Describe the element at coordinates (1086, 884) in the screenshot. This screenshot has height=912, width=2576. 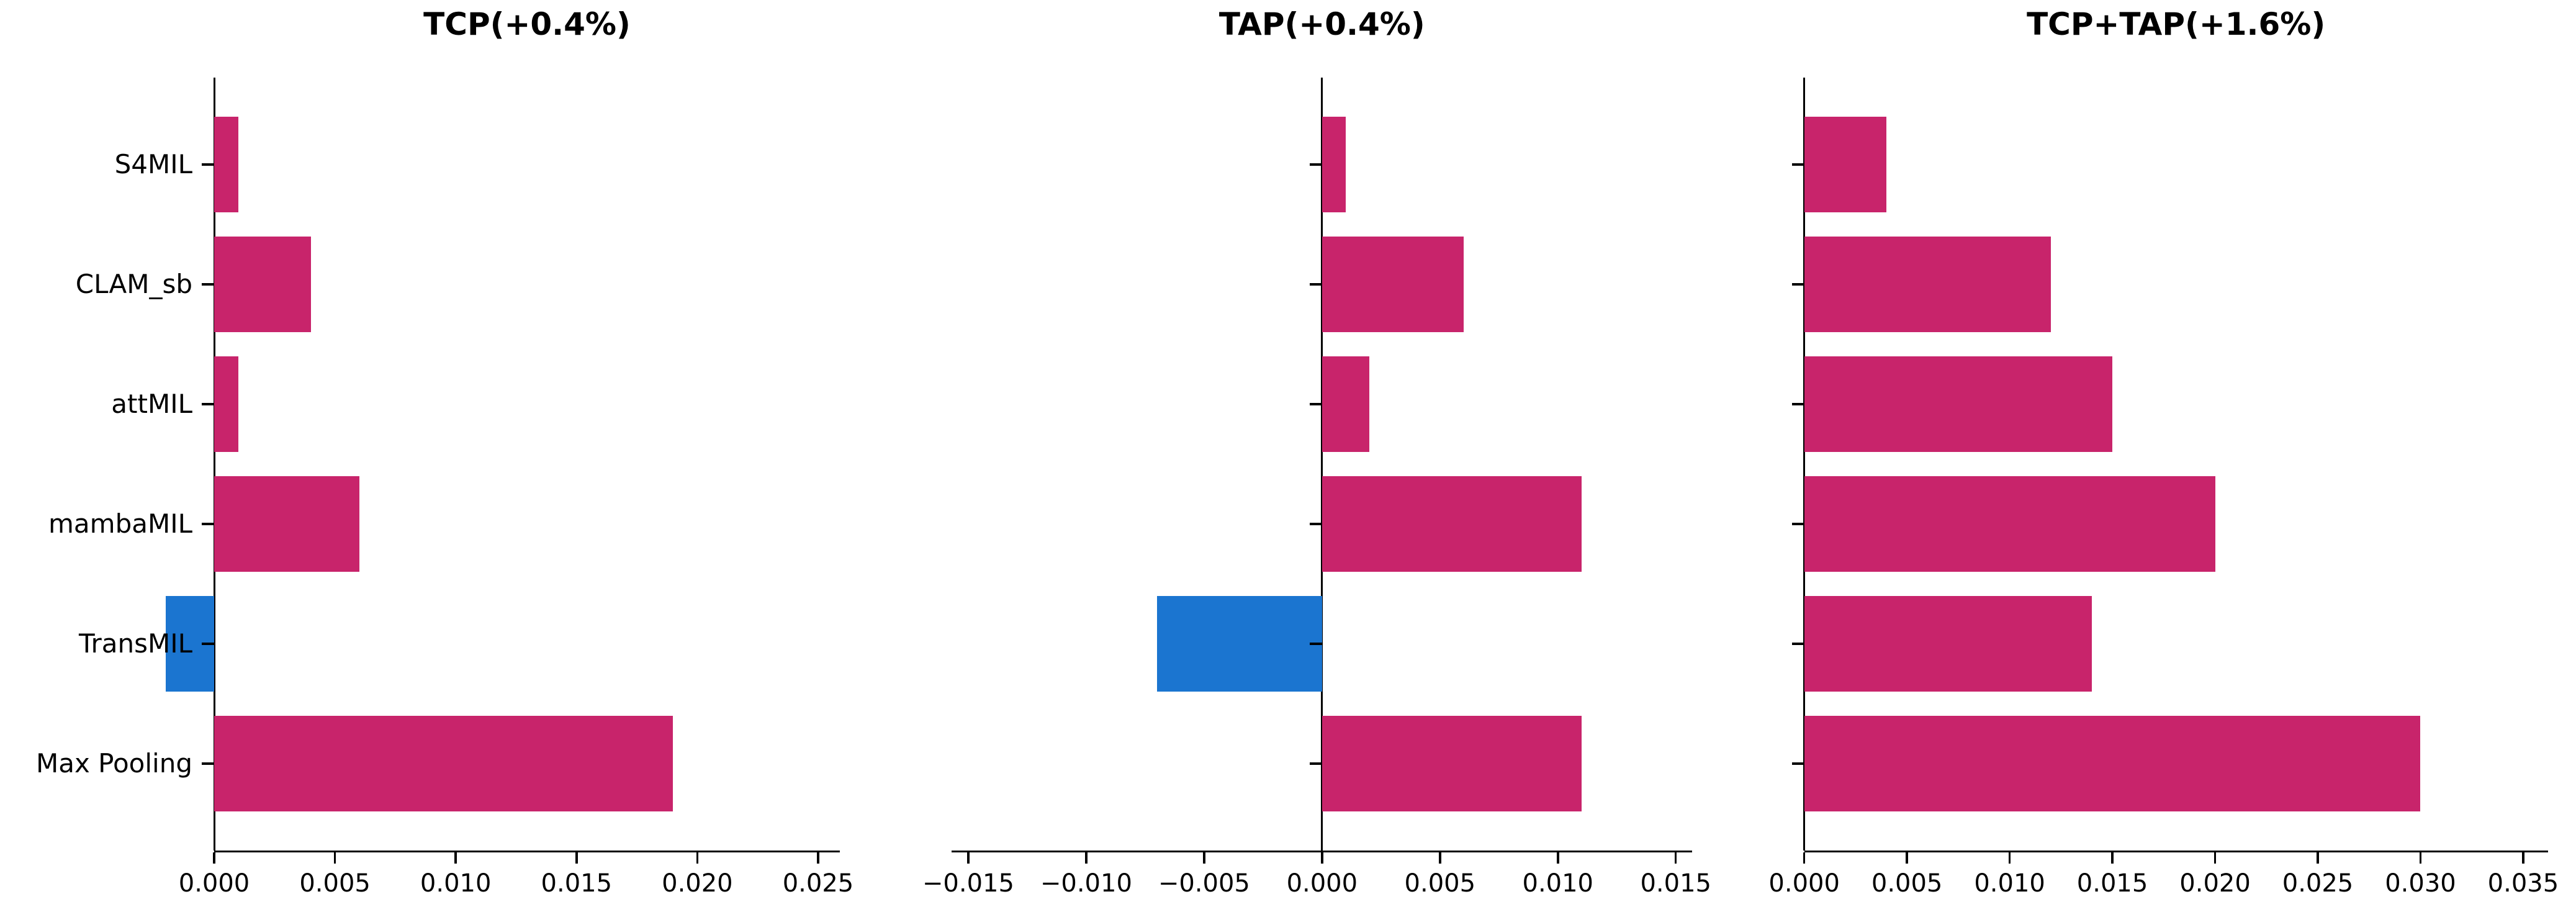
I see `x-tick-label: −0.010` at that location.